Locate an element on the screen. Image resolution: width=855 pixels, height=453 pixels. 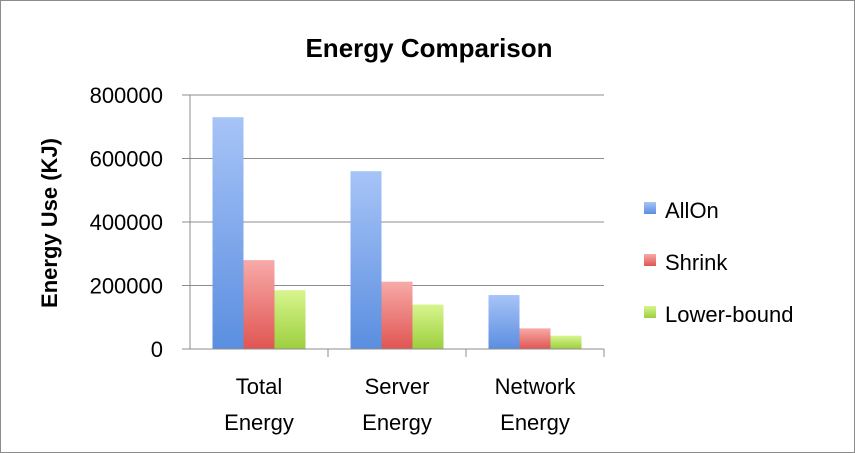
x-category-label: Total is located at coordinates (259, 386).